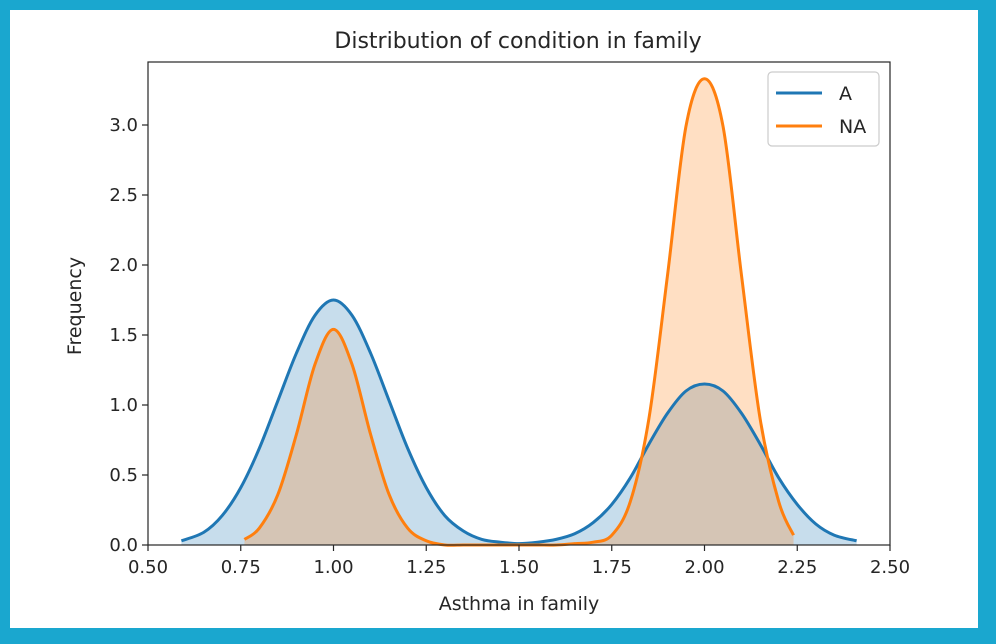  I want to click on y-tick-label: 0.0, so click(123, 545).